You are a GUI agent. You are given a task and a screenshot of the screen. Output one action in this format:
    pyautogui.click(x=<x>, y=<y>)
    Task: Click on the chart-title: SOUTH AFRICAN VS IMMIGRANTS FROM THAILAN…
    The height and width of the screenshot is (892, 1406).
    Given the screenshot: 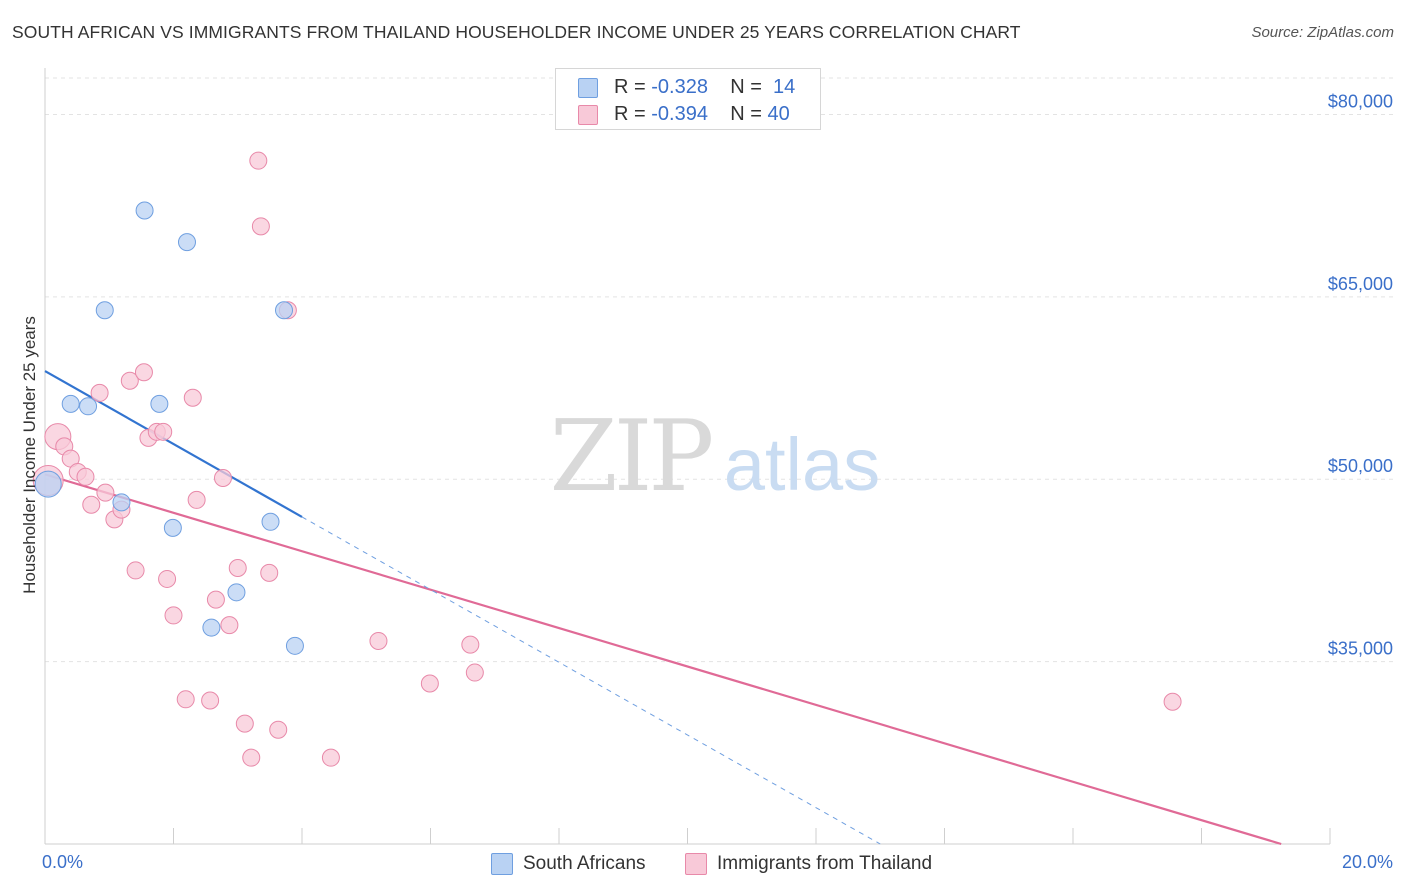 What is the action you would take?
    pyautogui.click(x=516, y=32)
    